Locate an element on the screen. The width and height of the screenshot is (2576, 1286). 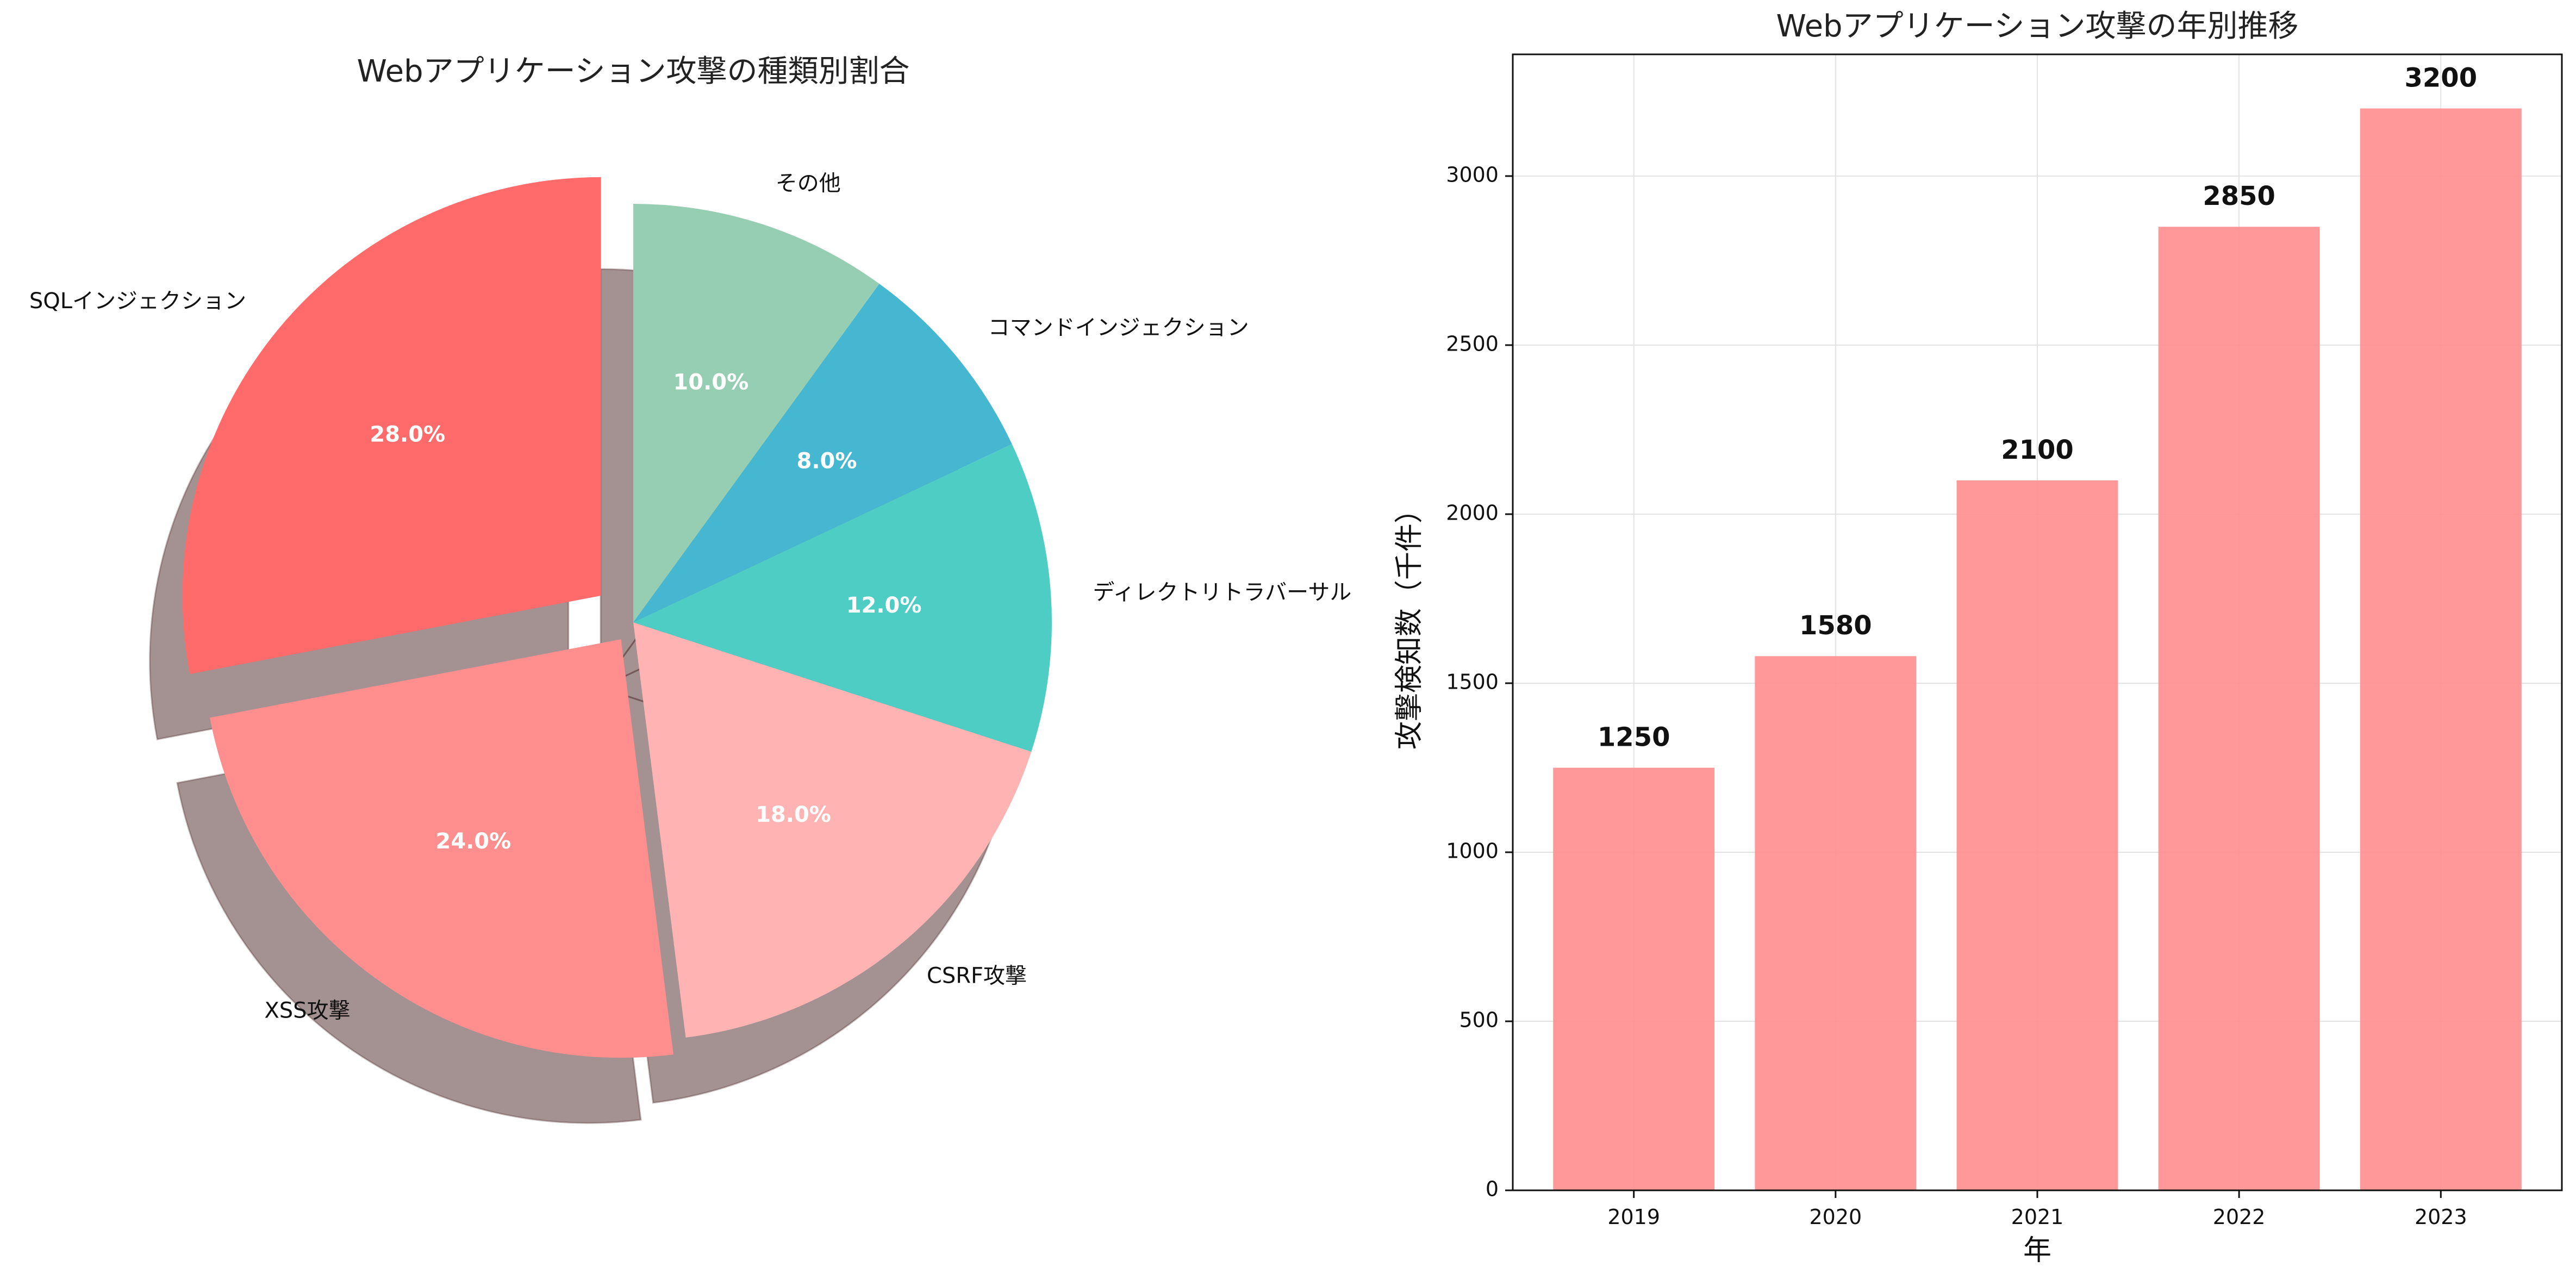
pie-percent-label: 10.0% is located at coordinates (711, 382).